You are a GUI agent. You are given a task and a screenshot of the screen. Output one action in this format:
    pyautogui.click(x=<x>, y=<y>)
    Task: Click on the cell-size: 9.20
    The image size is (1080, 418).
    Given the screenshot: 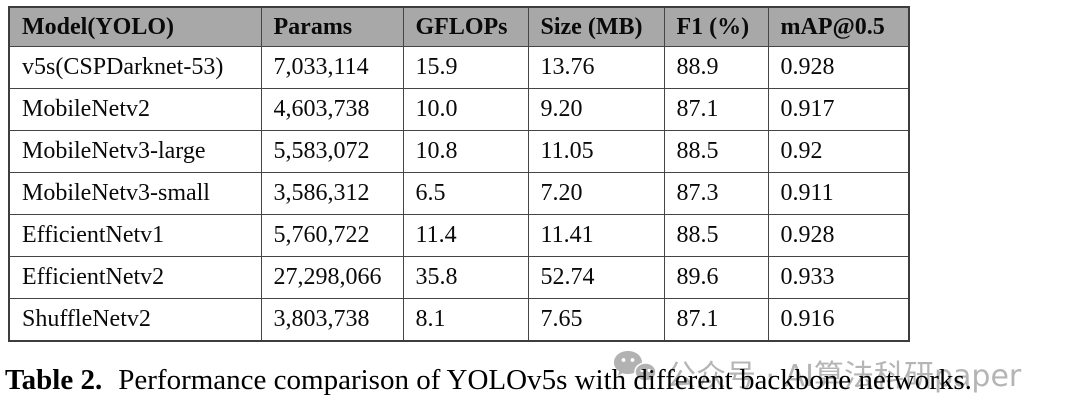 What is the action you would take?
    pyautogui.click(x=596, y=109)
    